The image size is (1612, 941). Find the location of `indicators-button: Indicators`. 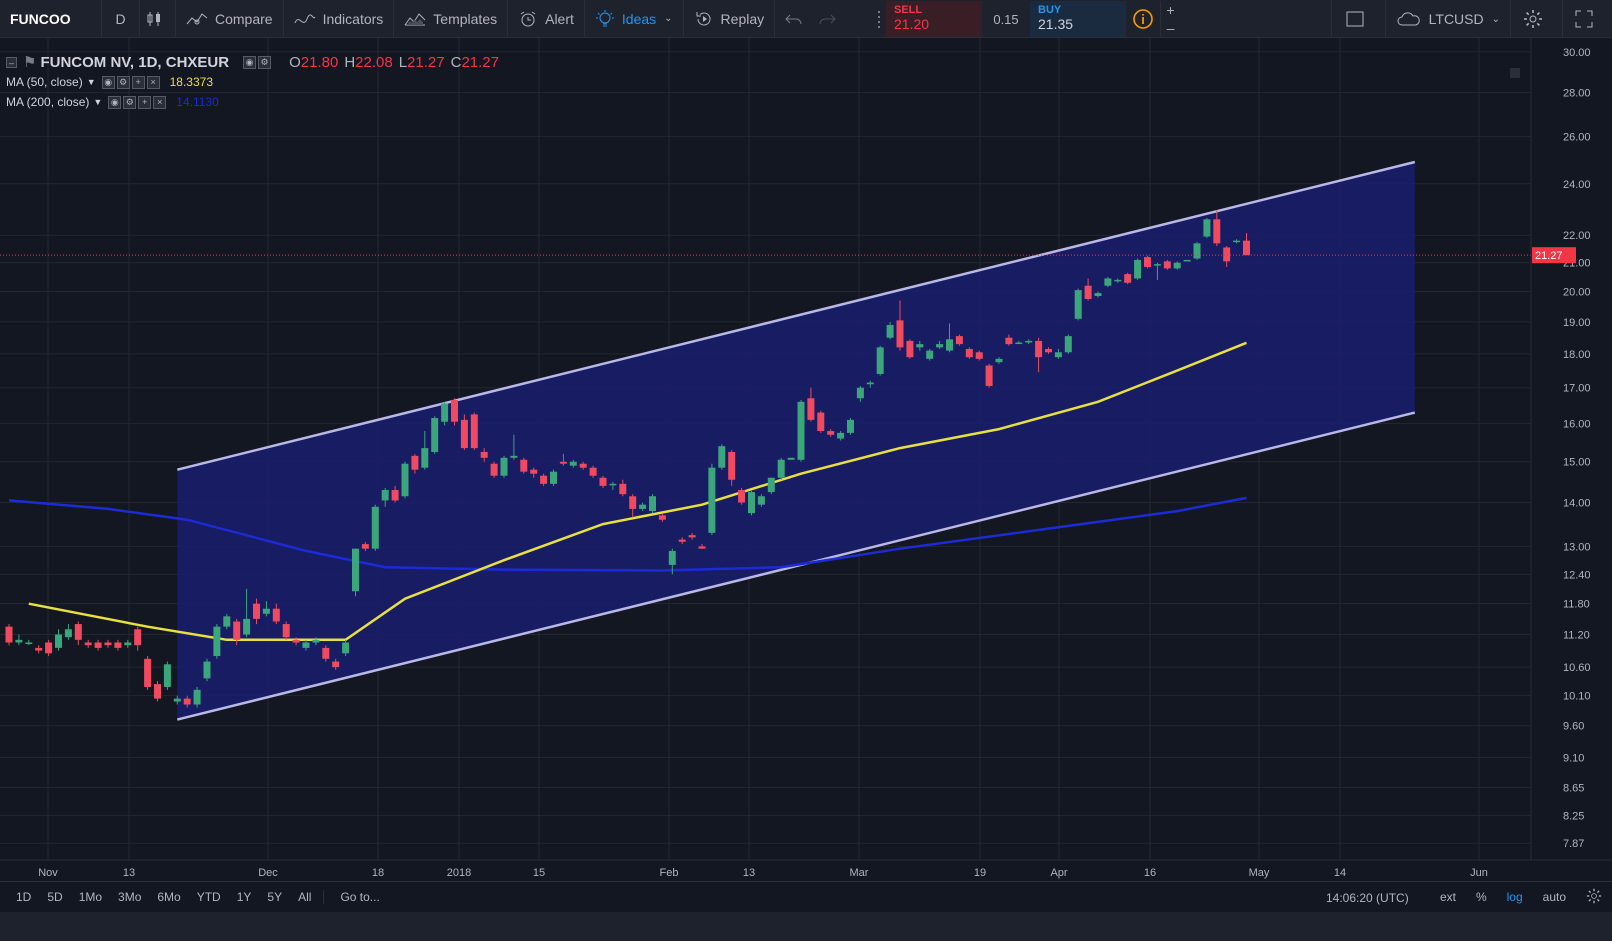

indicators-button: Indicators is located at coordinates (339, 19).